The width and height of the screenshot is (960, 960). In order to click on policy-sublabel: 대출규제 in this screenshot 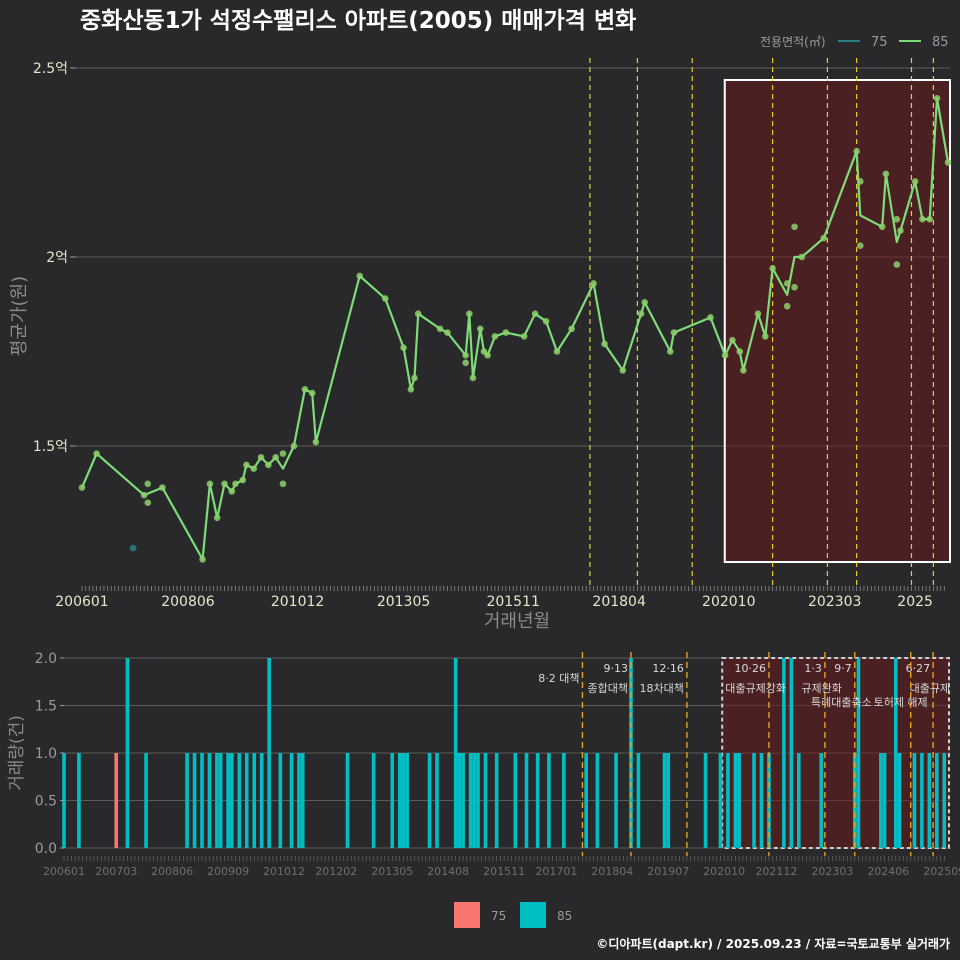, I will do `click(930, 688)`.